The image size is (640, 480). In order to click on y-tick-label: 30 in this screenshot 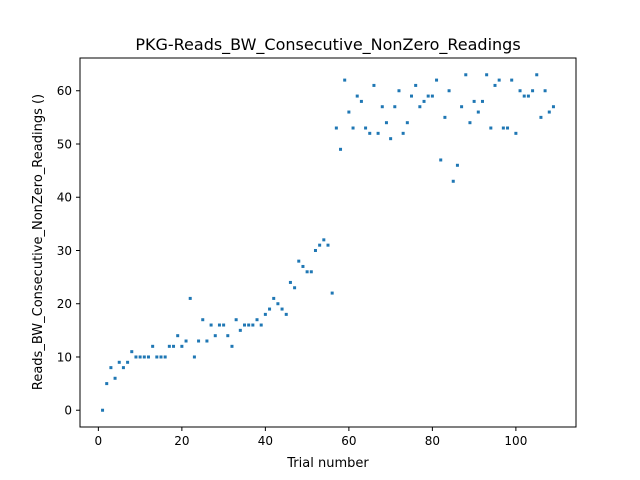, I will do `click(64, 251)`.